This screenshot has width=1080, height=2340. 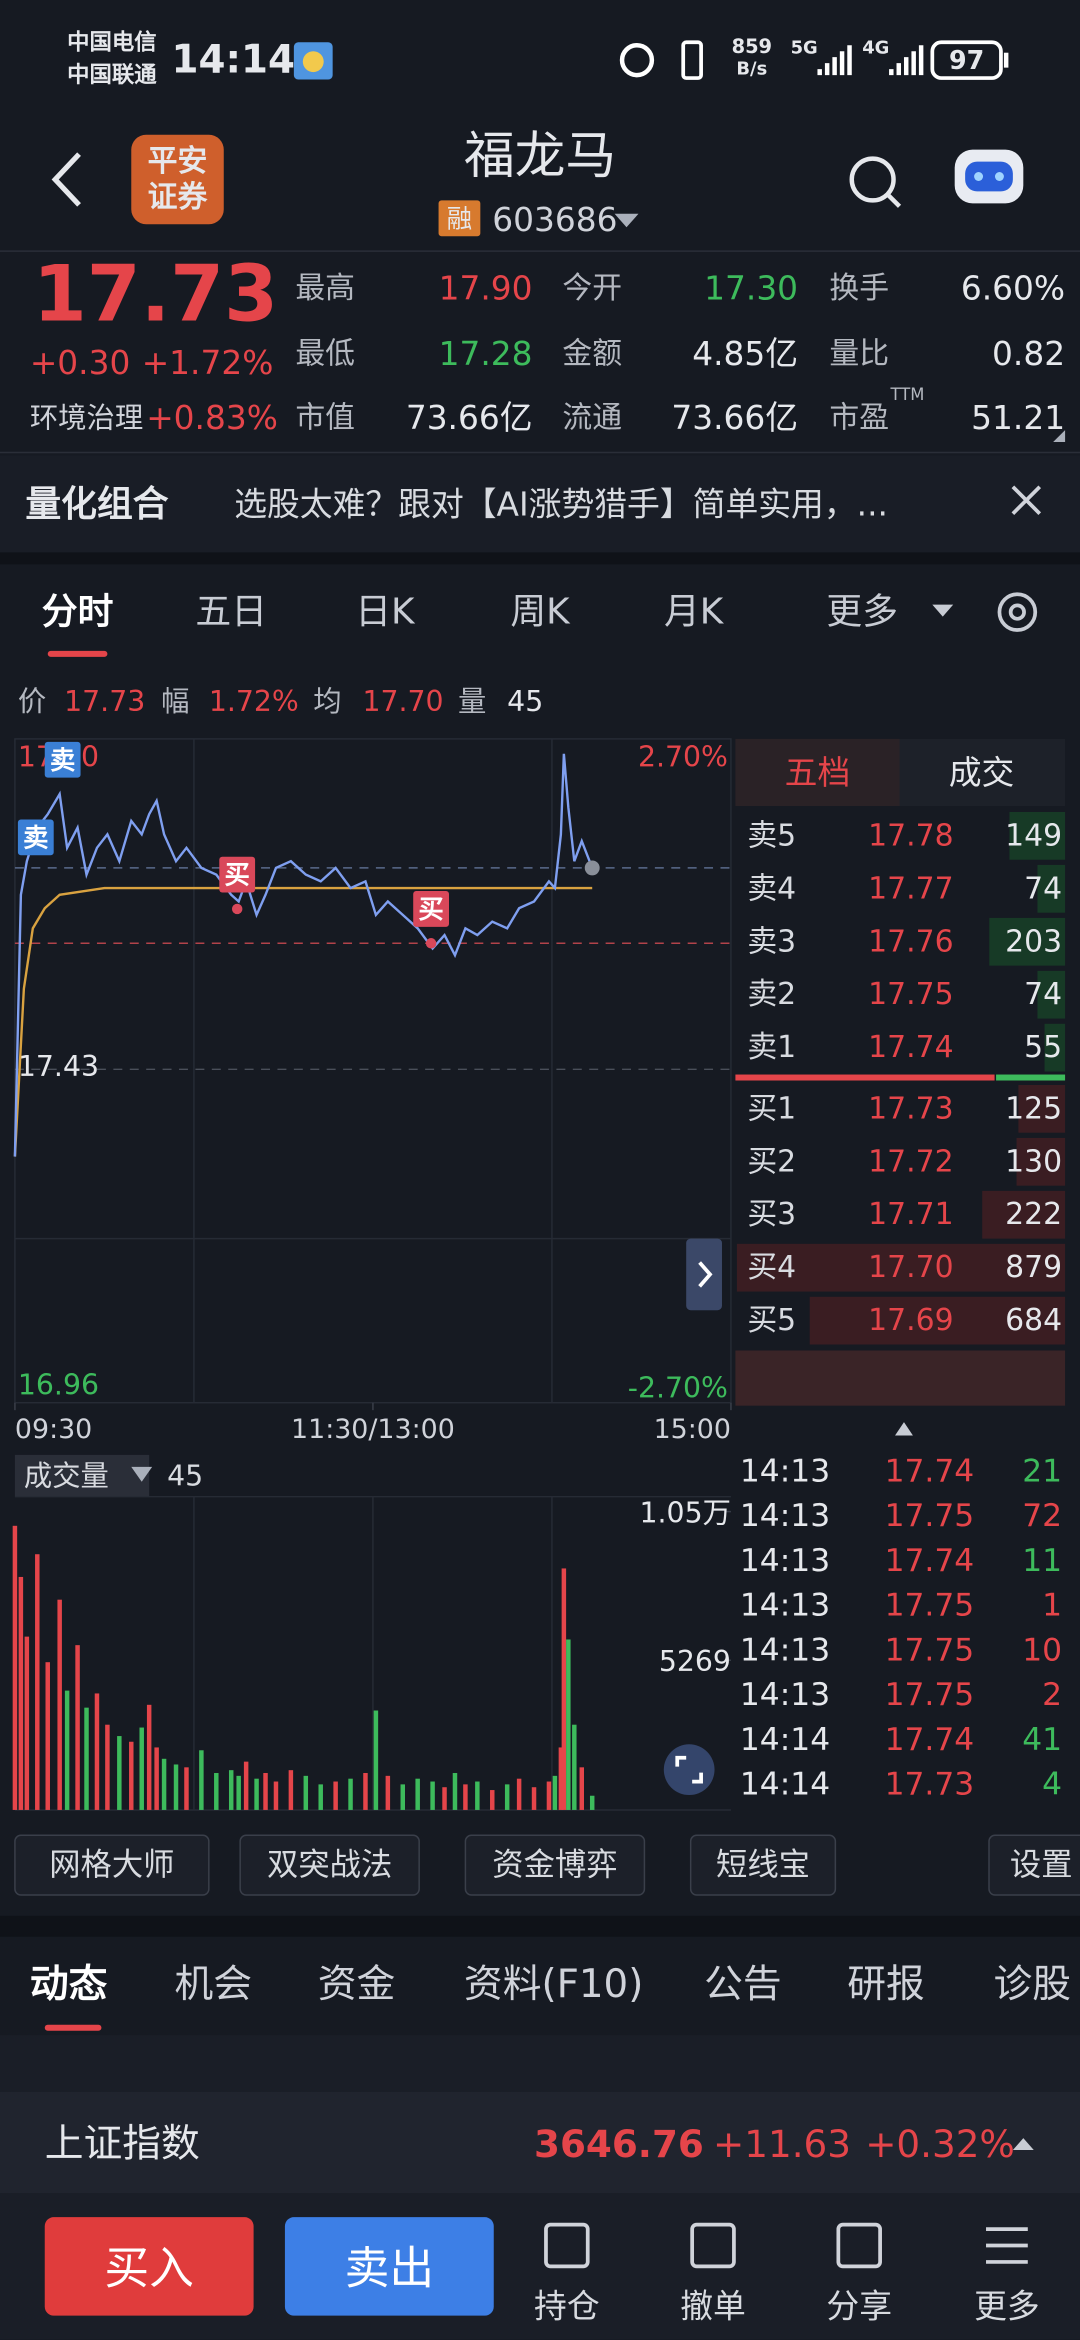 I want to click on book-tab: 五档, so click(x=818, y=773).